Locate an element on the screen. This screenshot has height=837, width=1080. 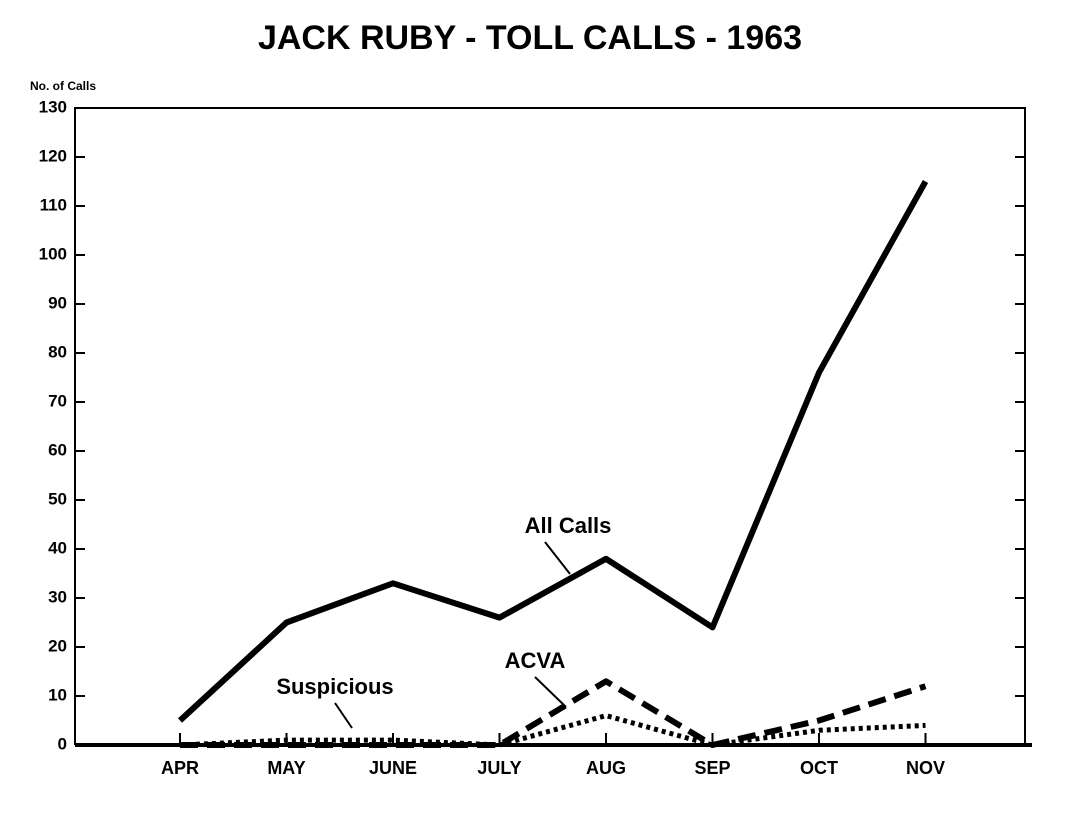
y-tick-label: 60 is located at coordinates (57, 449).